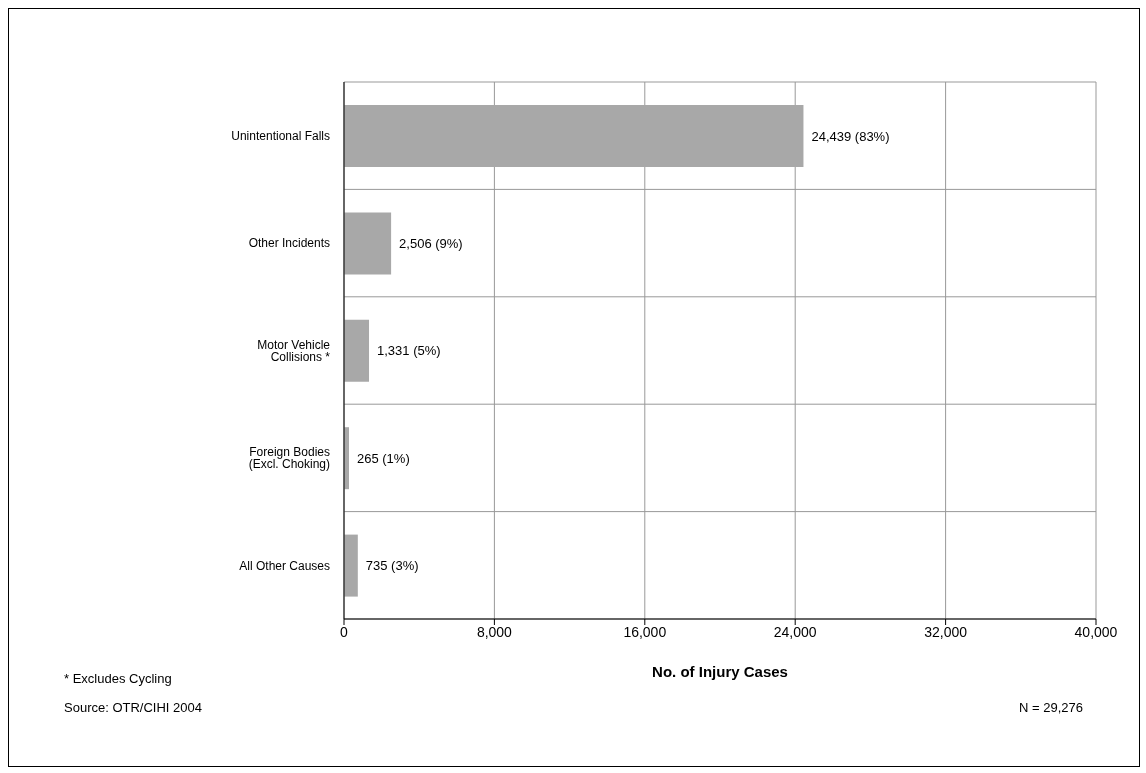 This screenshot has width=1146, height=773. Describe the element at coordinates (383, 458) in the screenshot. I see `data-label: 265 (1%)` at that location.